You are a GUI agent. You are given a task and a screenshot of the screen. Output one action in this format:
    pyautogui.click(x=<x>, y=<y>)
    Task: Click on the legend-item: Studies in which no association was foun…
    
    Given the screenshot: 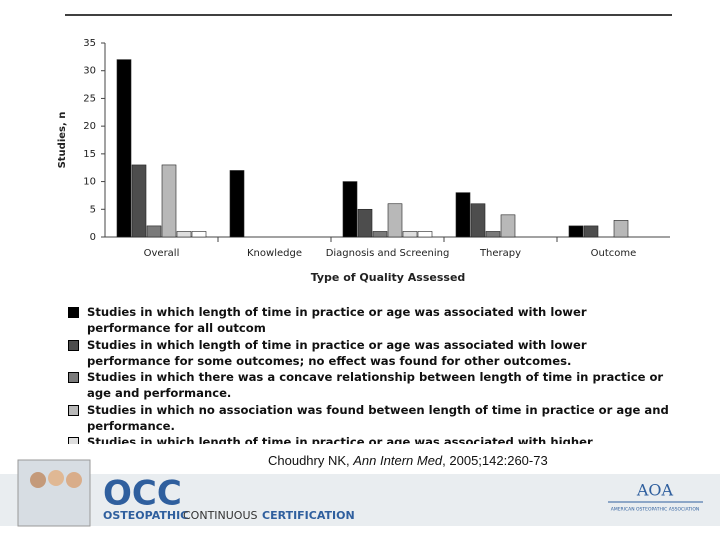 What is the action you would take?
    pyautogui.click(x=370, y=418)
    